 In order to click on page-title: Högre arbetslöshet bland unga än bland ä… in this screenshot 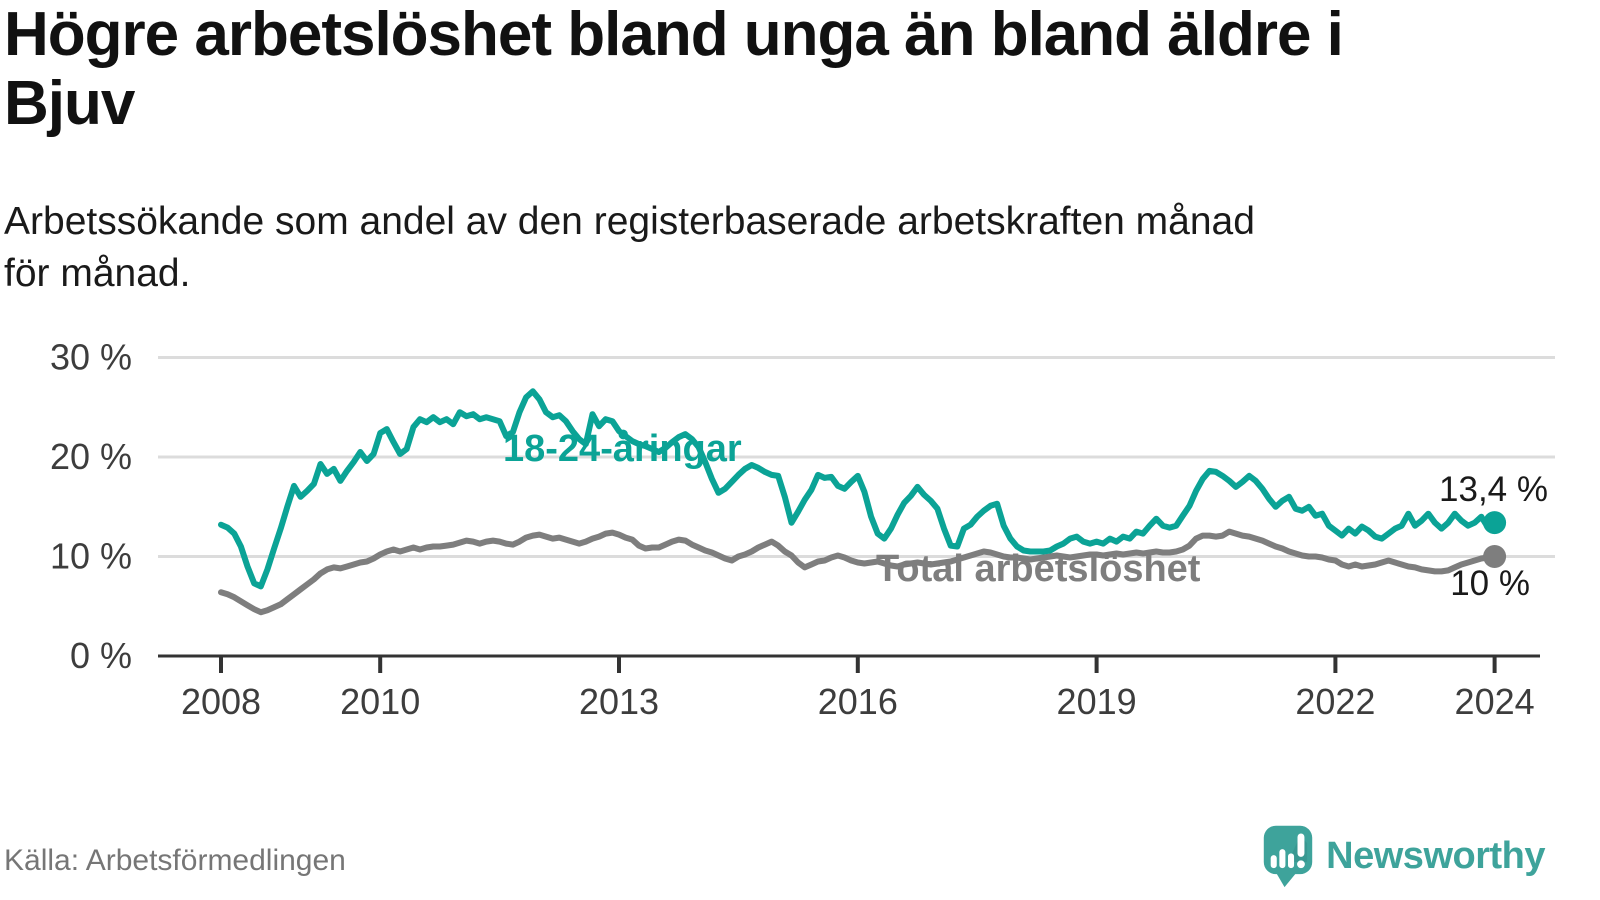, I will do `click(674, 69)`.